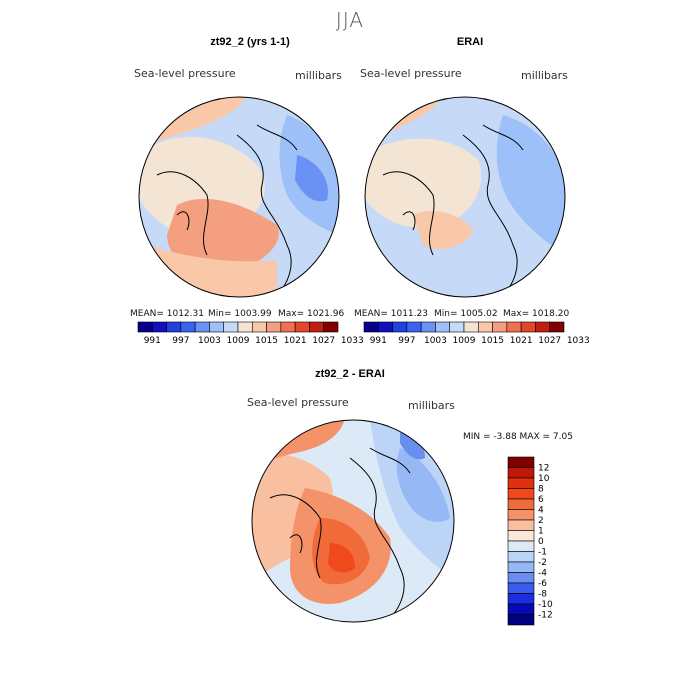  Describe the element at coordinates (295, 341) in the screenshot. I see `panel1-colorbar-label: 1021` at that location.